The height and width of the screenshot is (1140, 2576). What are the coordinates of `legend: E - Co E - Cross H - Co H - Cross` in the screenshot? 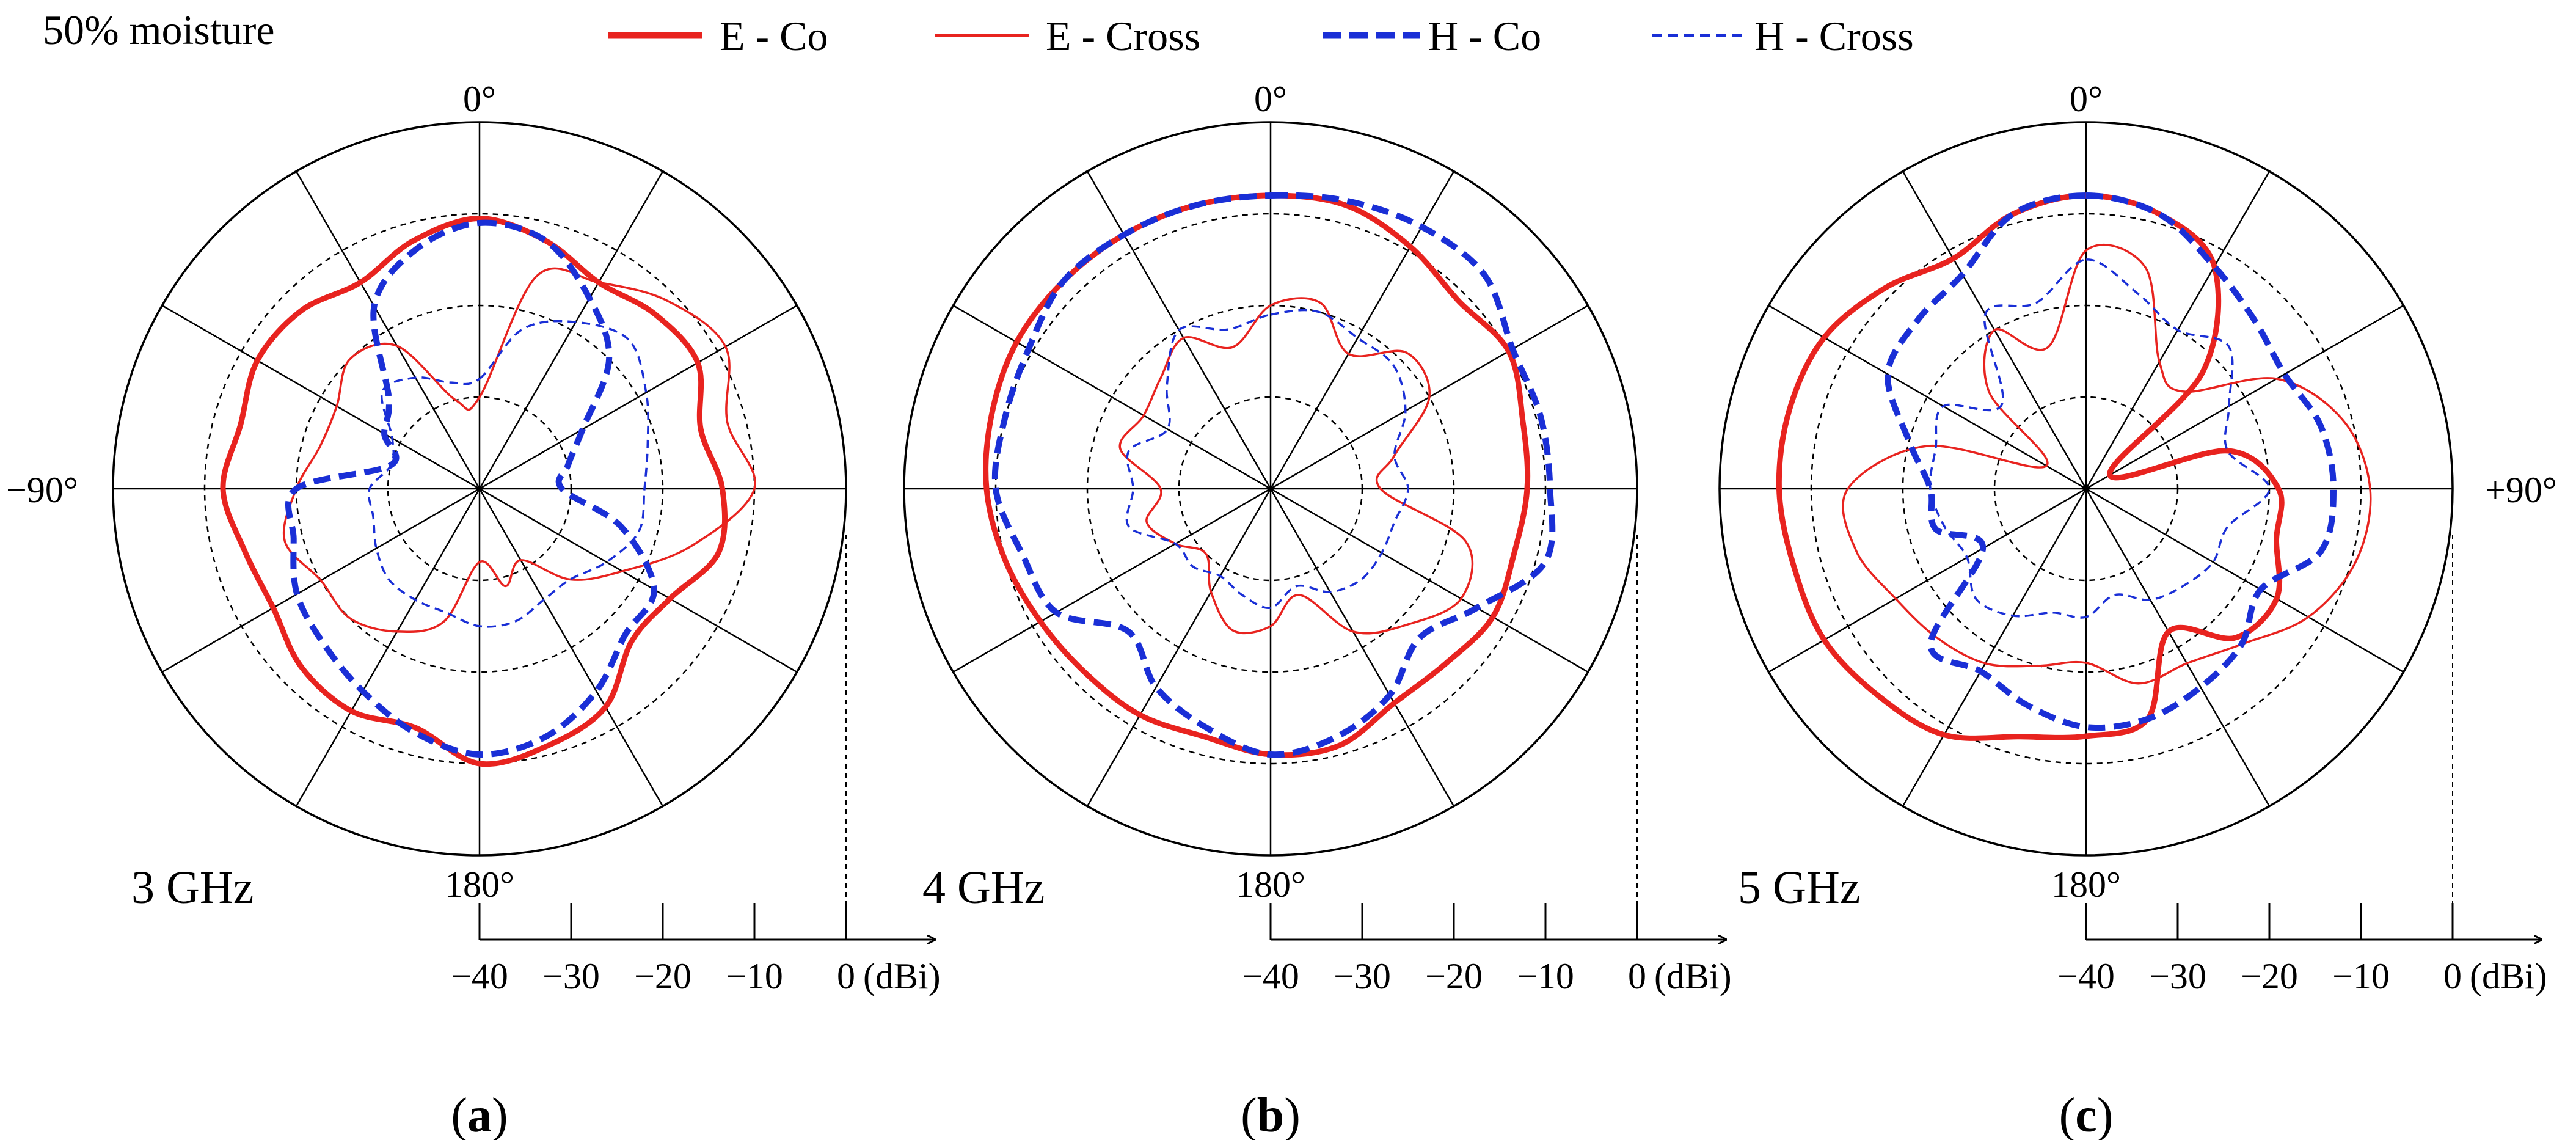 It's located at (1261, 36).